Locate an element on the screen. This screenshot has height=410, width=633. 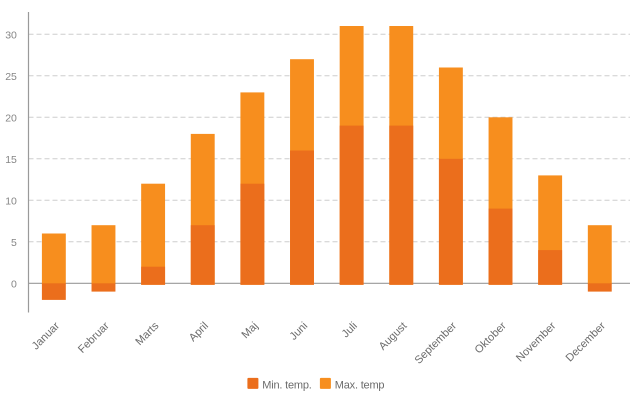
svg-text: 25 is located at coordinates (11, 77).